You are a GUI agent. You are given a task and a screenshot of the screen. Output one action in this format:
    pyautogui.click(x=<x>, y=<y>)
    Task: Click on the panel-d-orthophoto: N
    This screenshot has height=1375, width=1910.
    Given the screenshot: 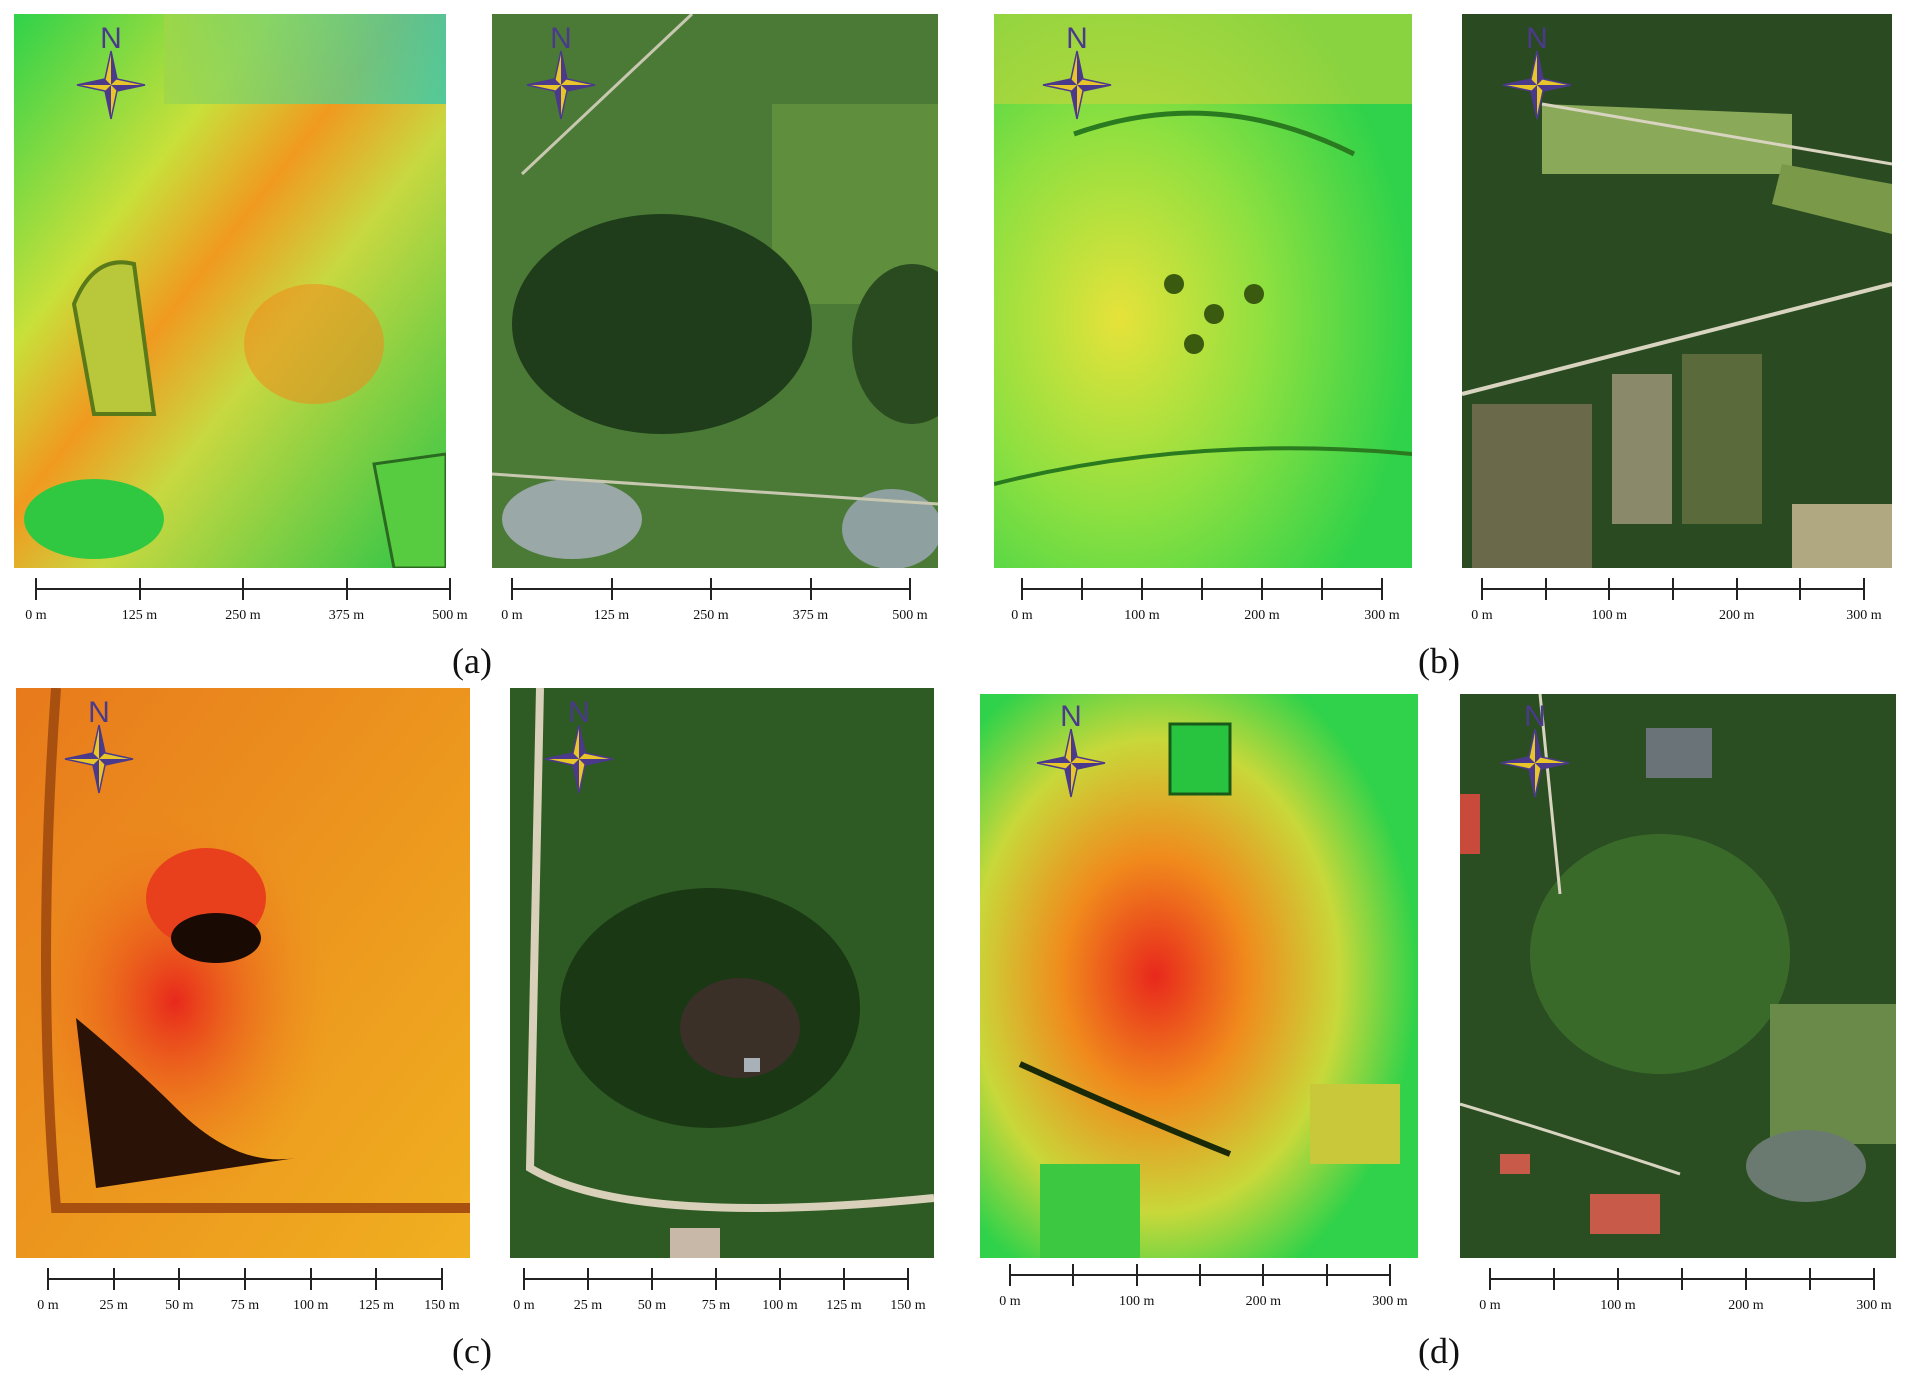 What is the action you would take?
    pyautogui.click(x=1678, y=976)
    